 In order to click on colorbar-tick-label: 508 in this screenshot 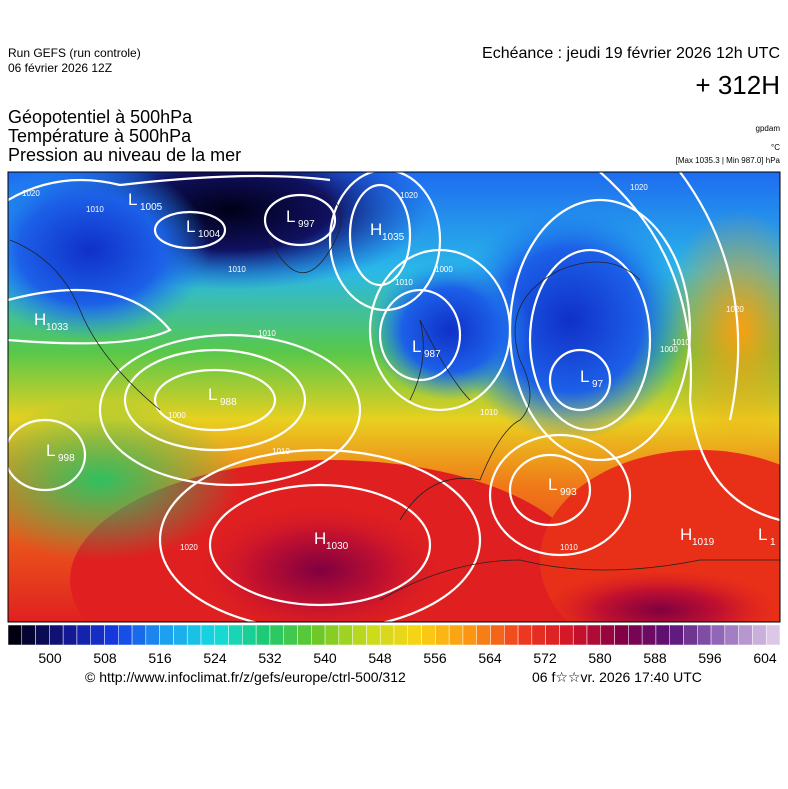, I will do `click(105, 658)`.